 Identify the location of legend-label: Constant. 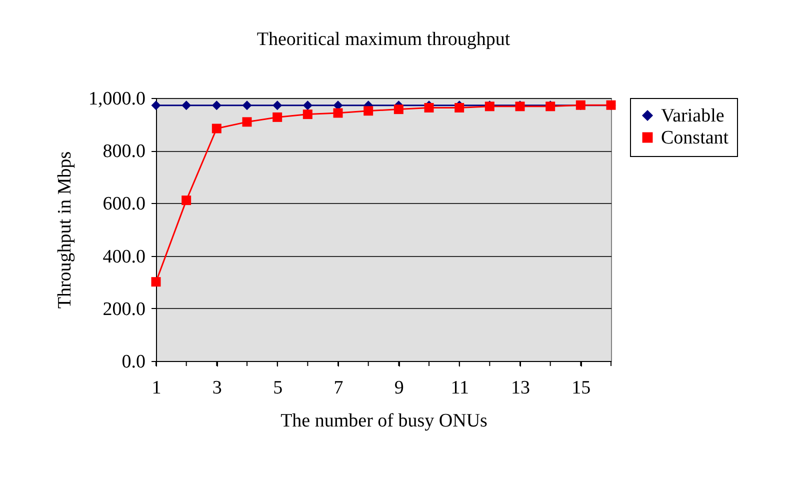
(695, 138).